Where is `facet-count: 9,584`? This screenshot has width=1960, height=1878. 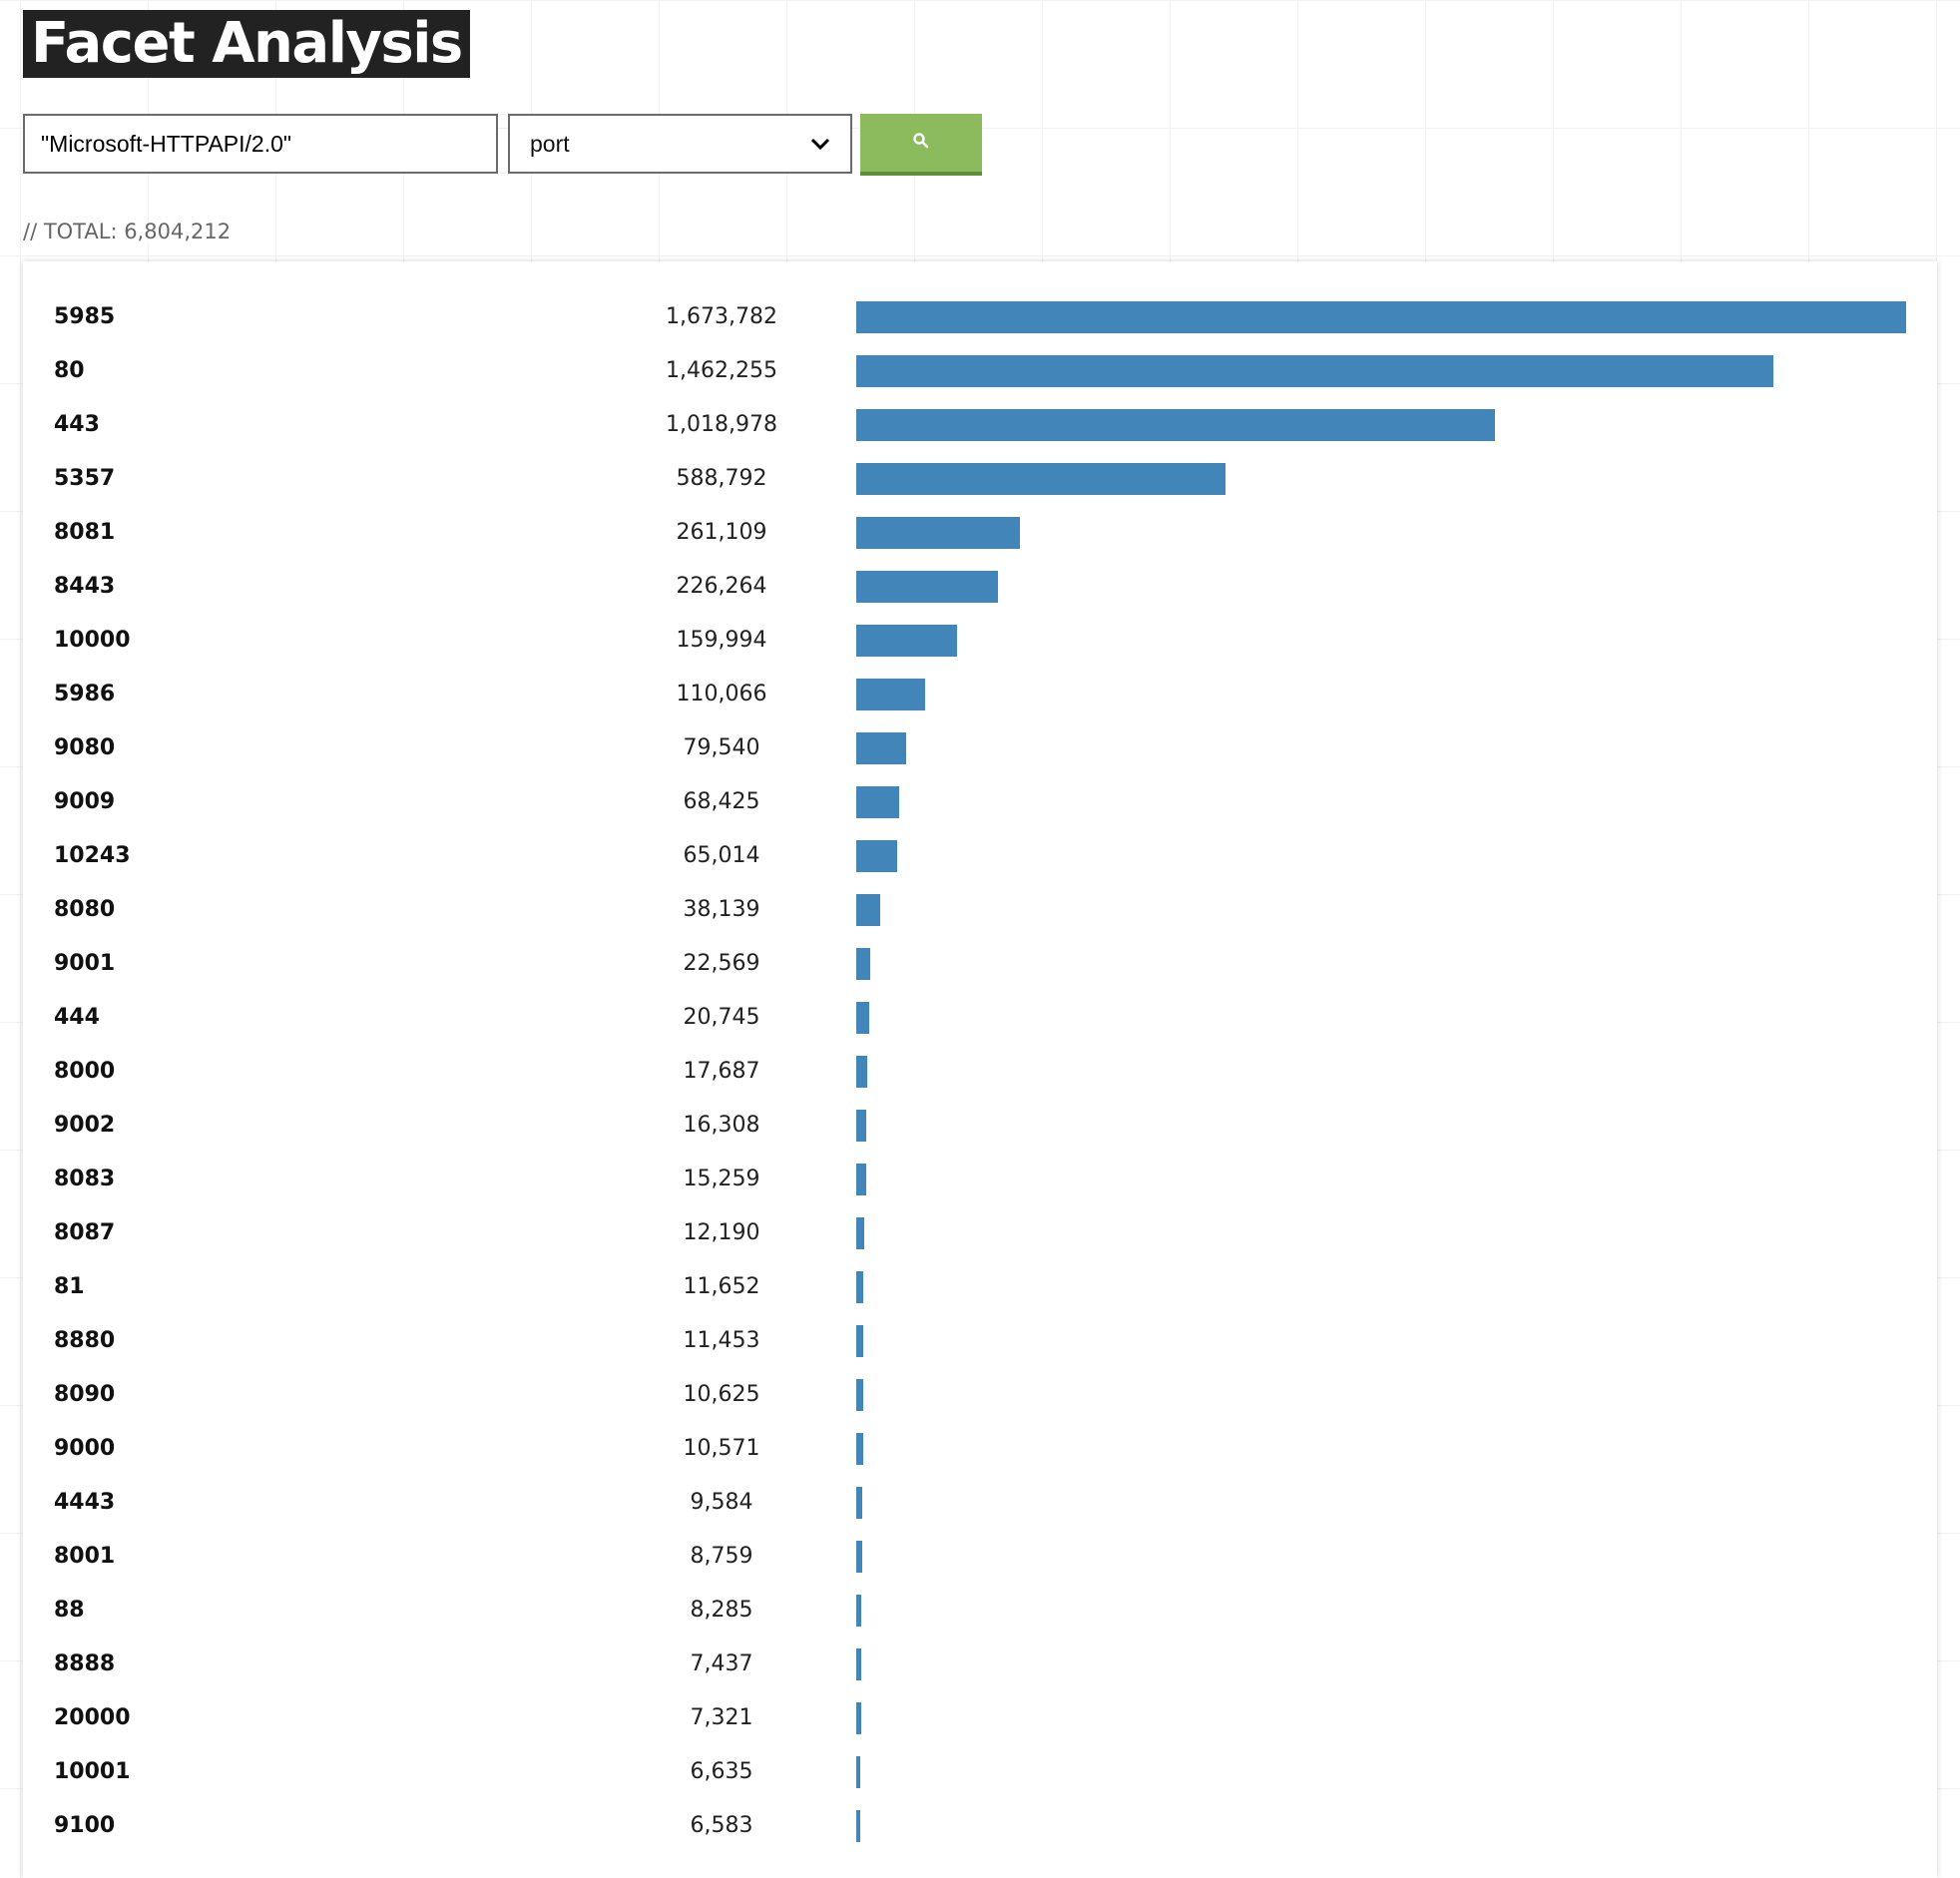
facet-count: 9,584 is located at coordinates (721, 1503).